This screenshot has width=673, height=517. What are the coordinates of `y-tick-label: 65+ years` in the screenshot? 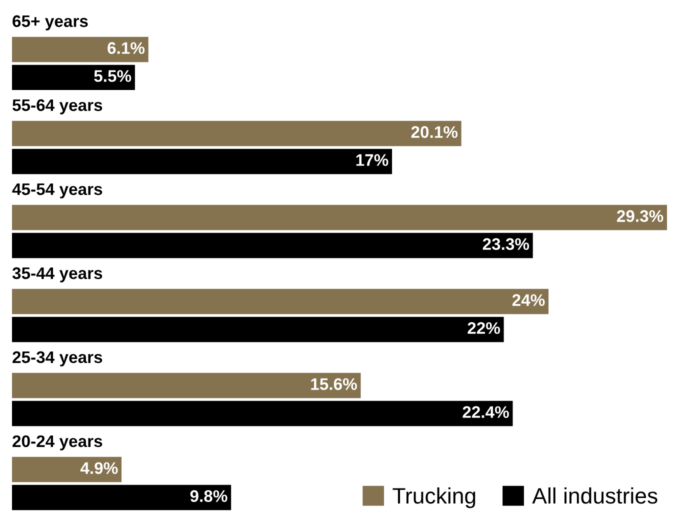 It's located at (50, 22).